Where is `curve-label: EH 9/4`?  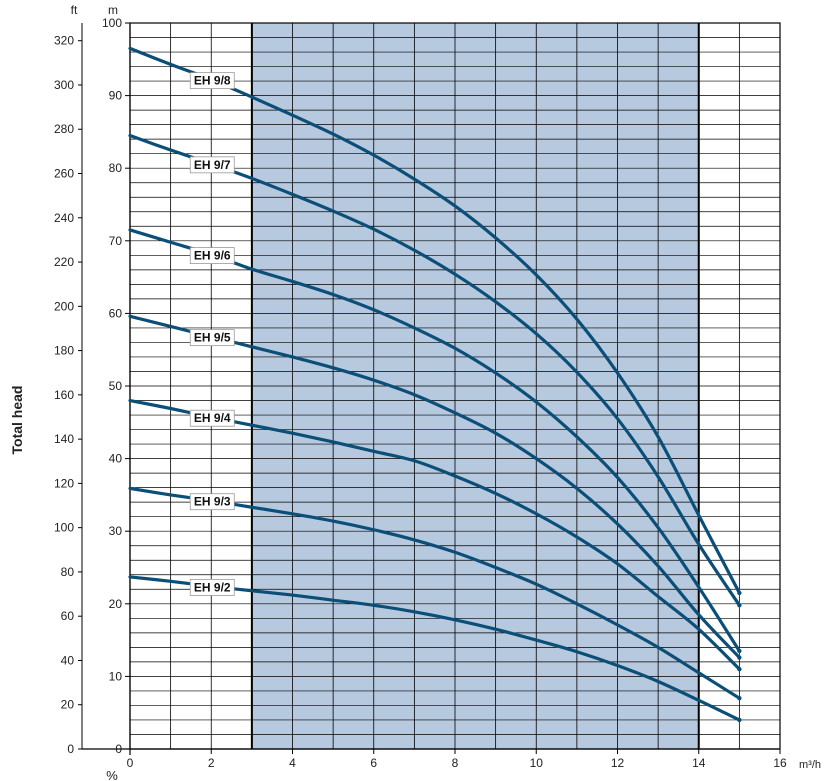
curve-label: EH 9/4 is located at coordinates (212, 418).